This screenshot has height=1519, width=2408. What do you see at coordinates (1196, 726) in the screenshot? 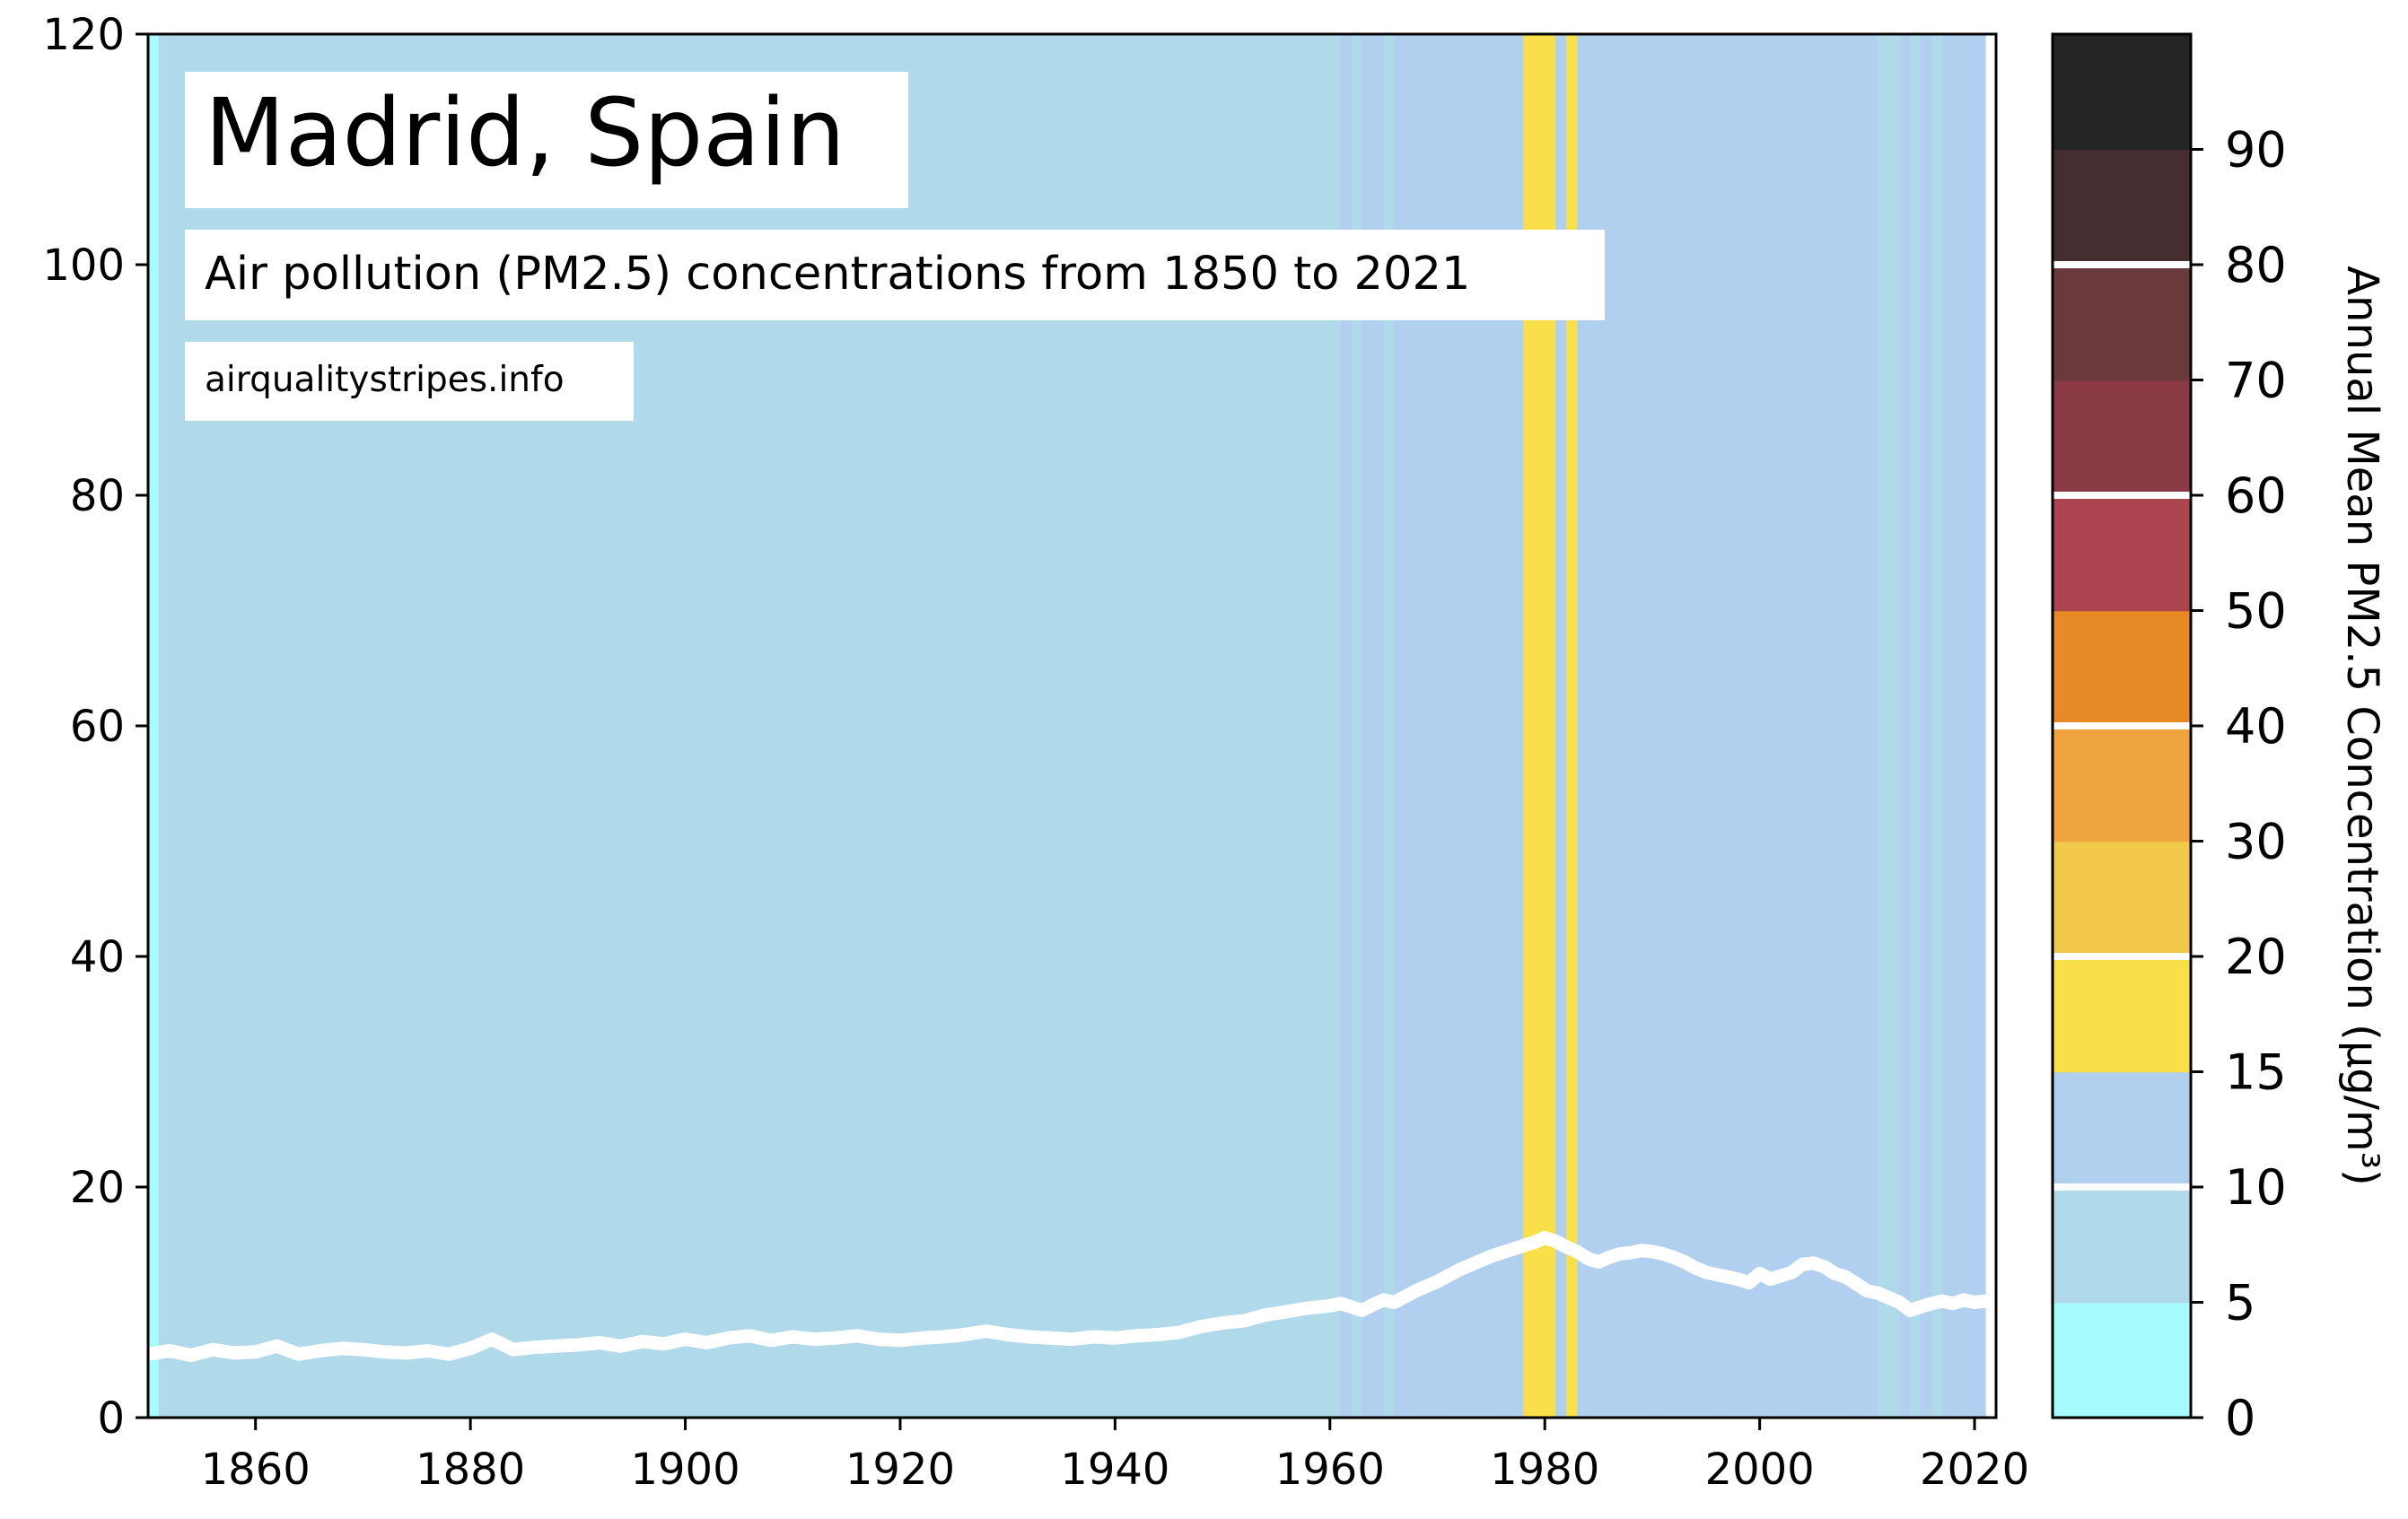
I see `stripe-1947` at bounding box center [1196, 726].